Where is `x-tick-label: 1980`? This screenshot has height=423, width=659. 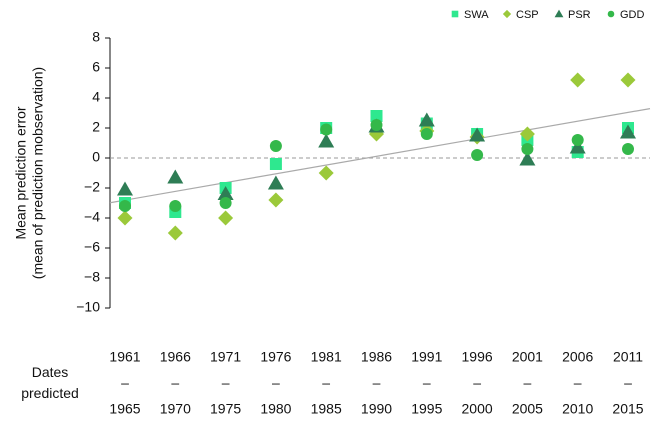
x-tick-label: 1980 is located at coordinates (275, 409).